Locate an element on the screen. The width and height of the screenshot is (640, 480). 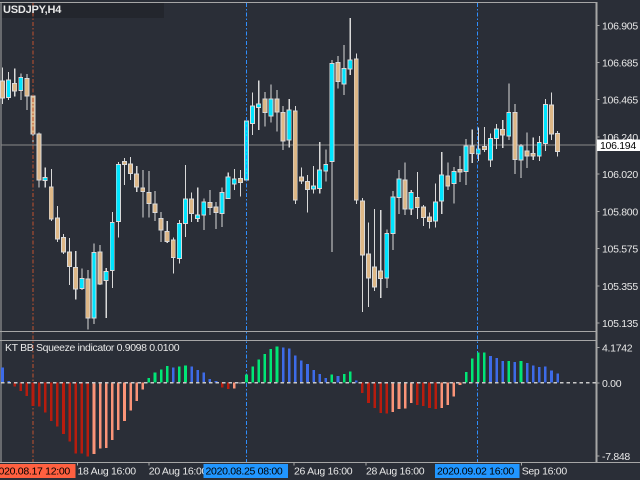
svg-text: 4.1742 is located at coordinates (617, 349).